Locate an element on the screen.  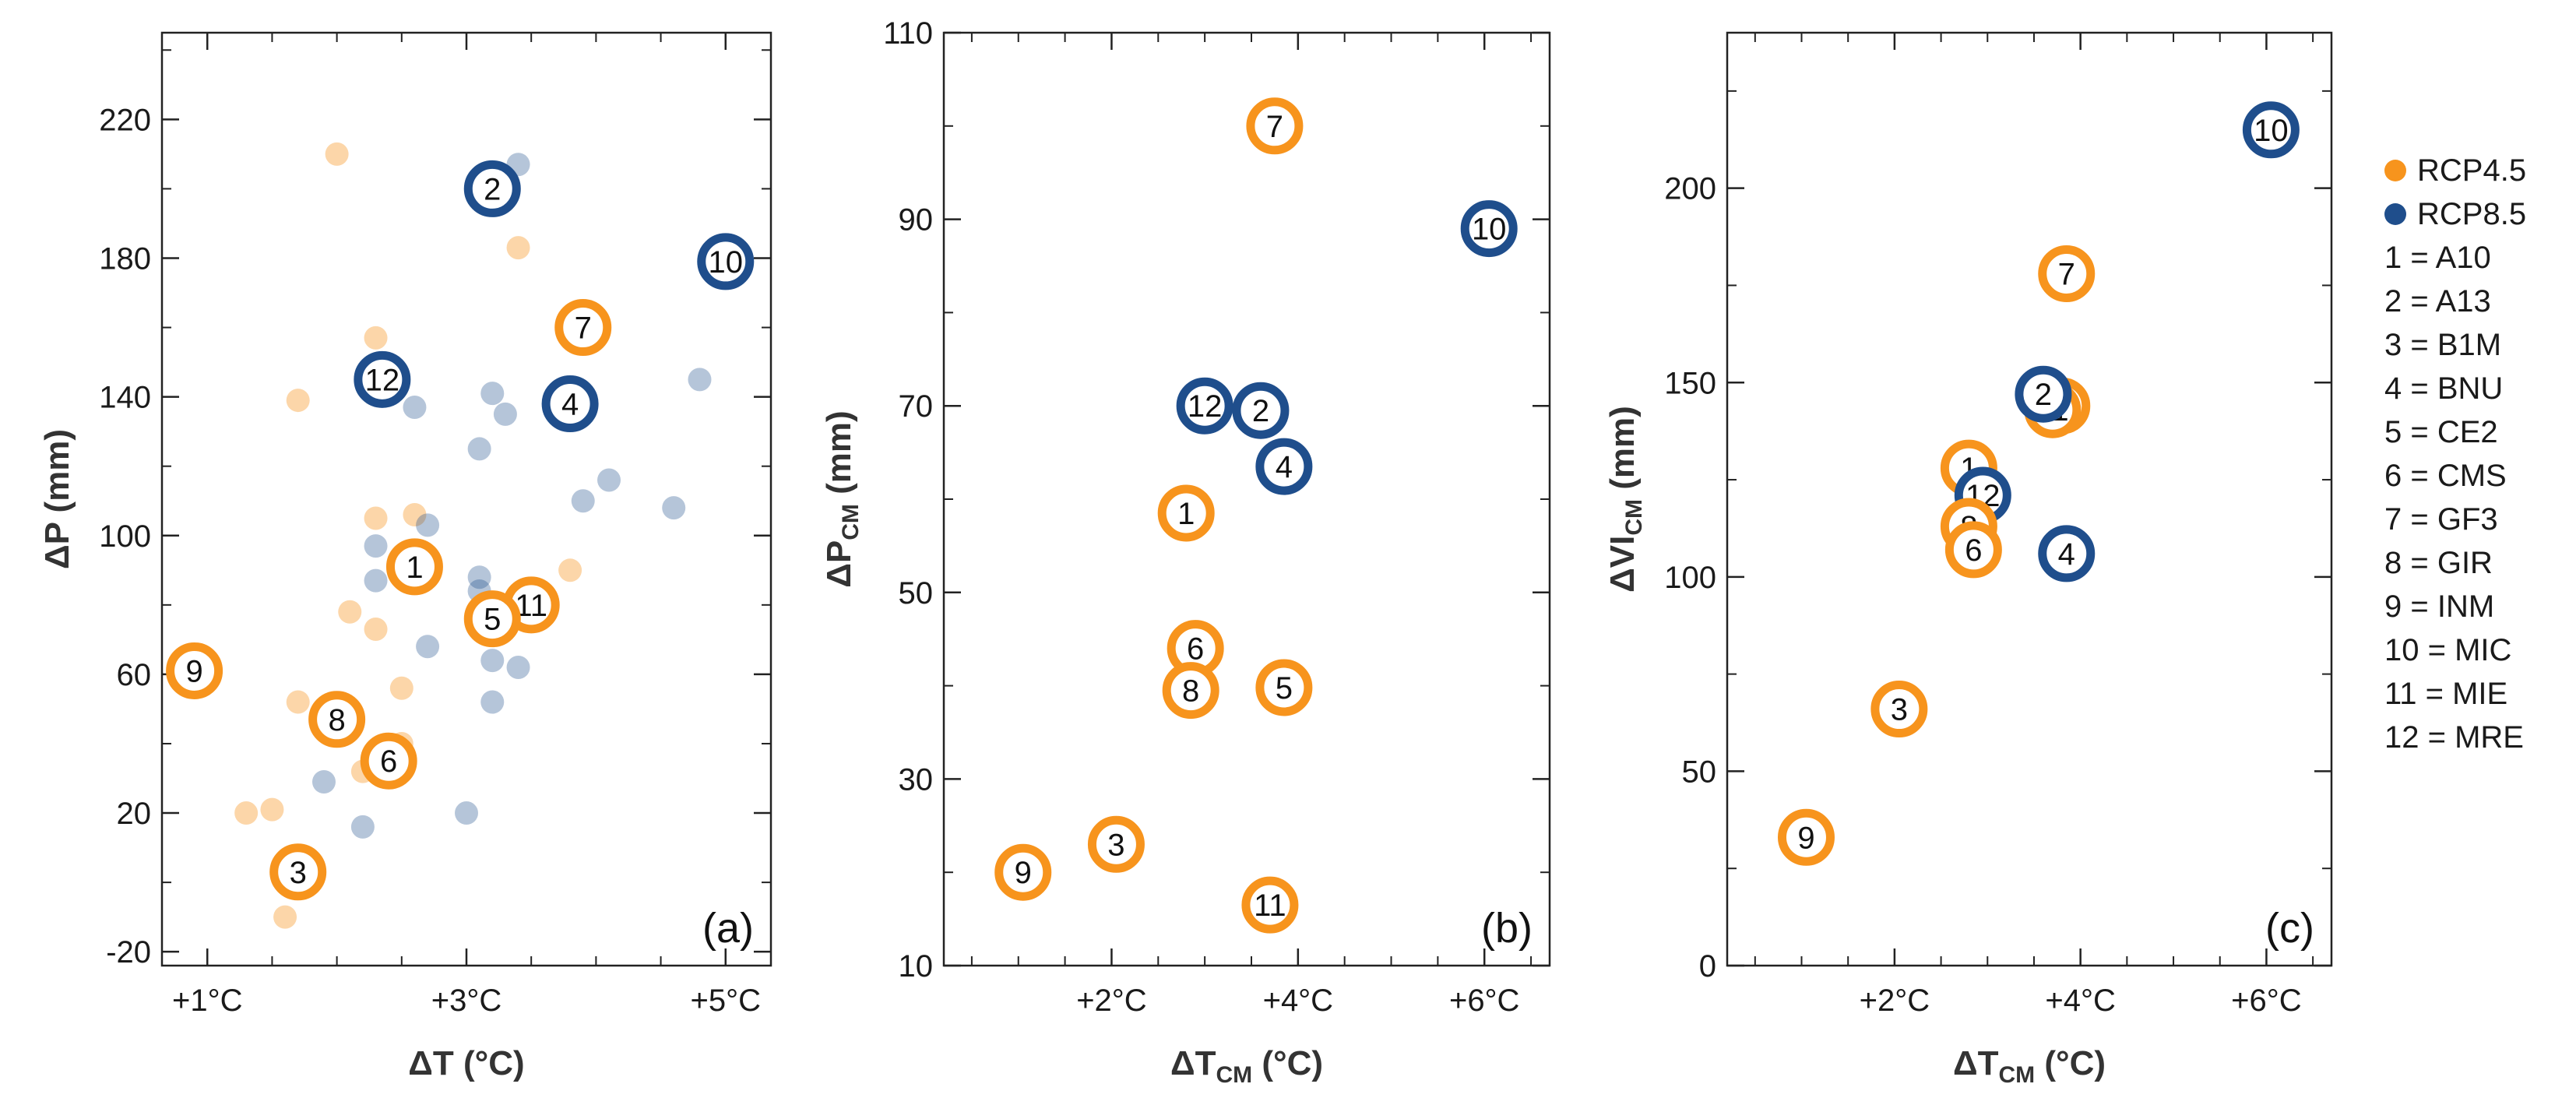
y-axis-label: ΔVICM (mm) is located at coordinates (1625, 500).